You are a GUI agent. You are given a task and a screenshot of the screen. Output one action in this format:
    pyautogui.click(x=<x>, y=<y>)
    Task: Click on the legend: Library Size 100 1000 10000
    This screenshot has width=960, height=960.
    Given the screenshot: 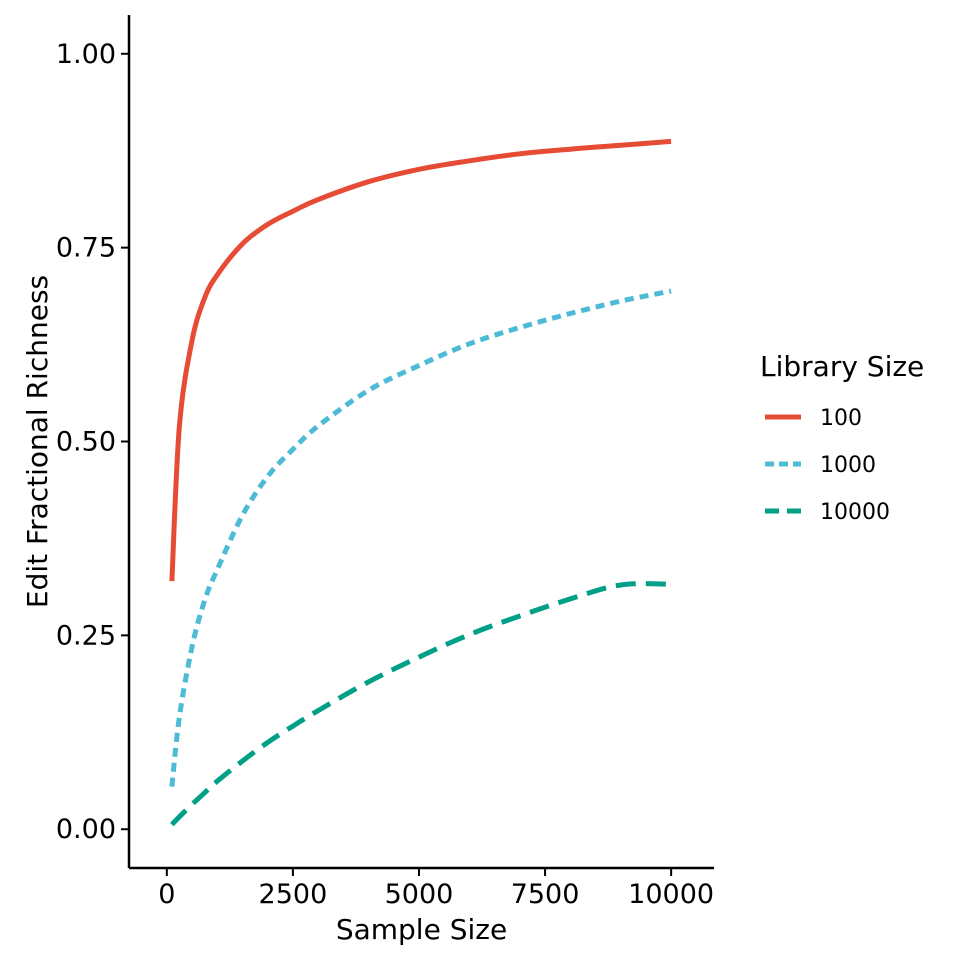 What is the action you would take?
    pyautogui.click(x=842, y=437)
    